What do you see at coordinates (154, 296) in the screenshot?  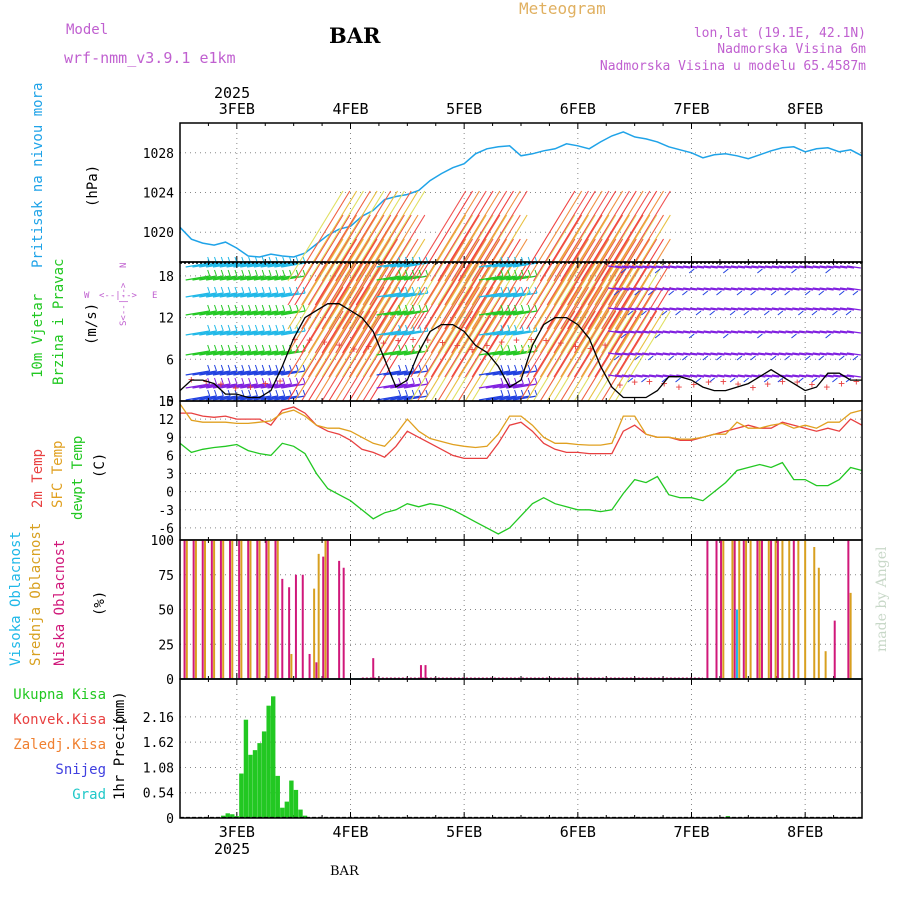 I see `compass-e: E` at bounding box center [154, 296].